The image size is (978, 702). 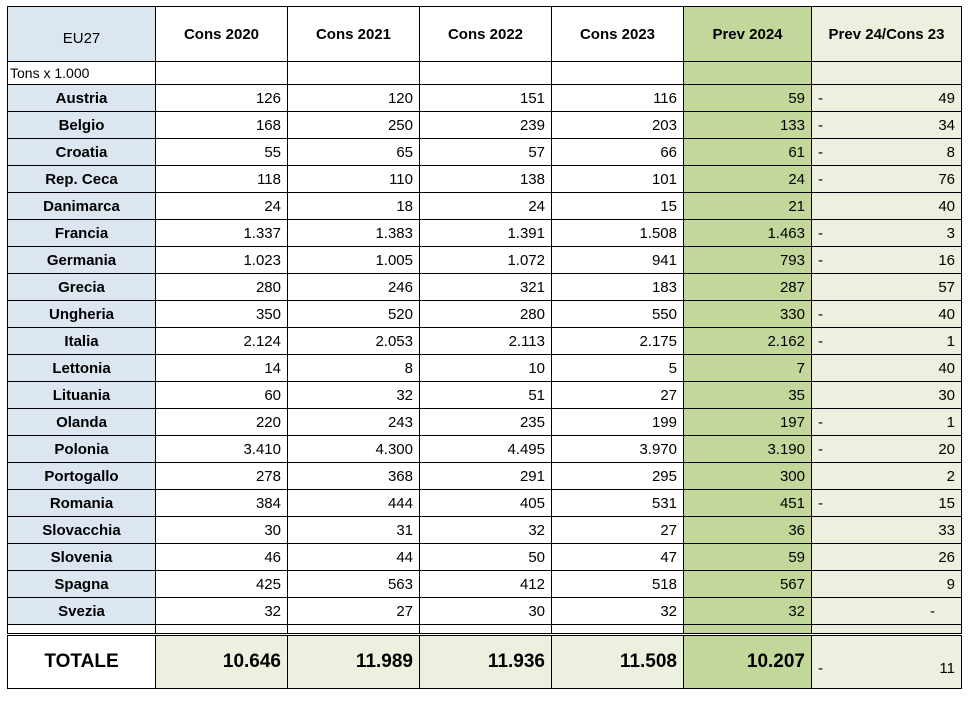 I want to click on col-header-cons-2021: Cons 2021, so click(x=353, y=34).